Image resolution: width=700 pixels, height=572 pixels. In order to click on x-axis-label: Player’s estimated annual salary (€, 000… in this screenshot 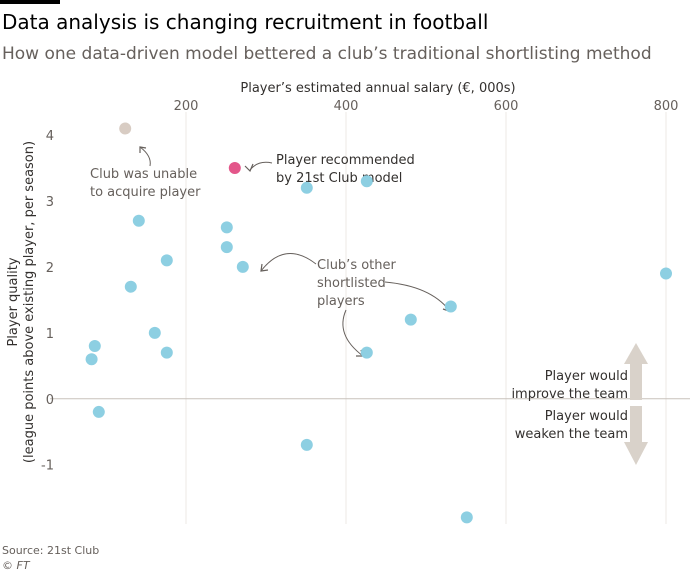, I will do `click(377, 88)`.